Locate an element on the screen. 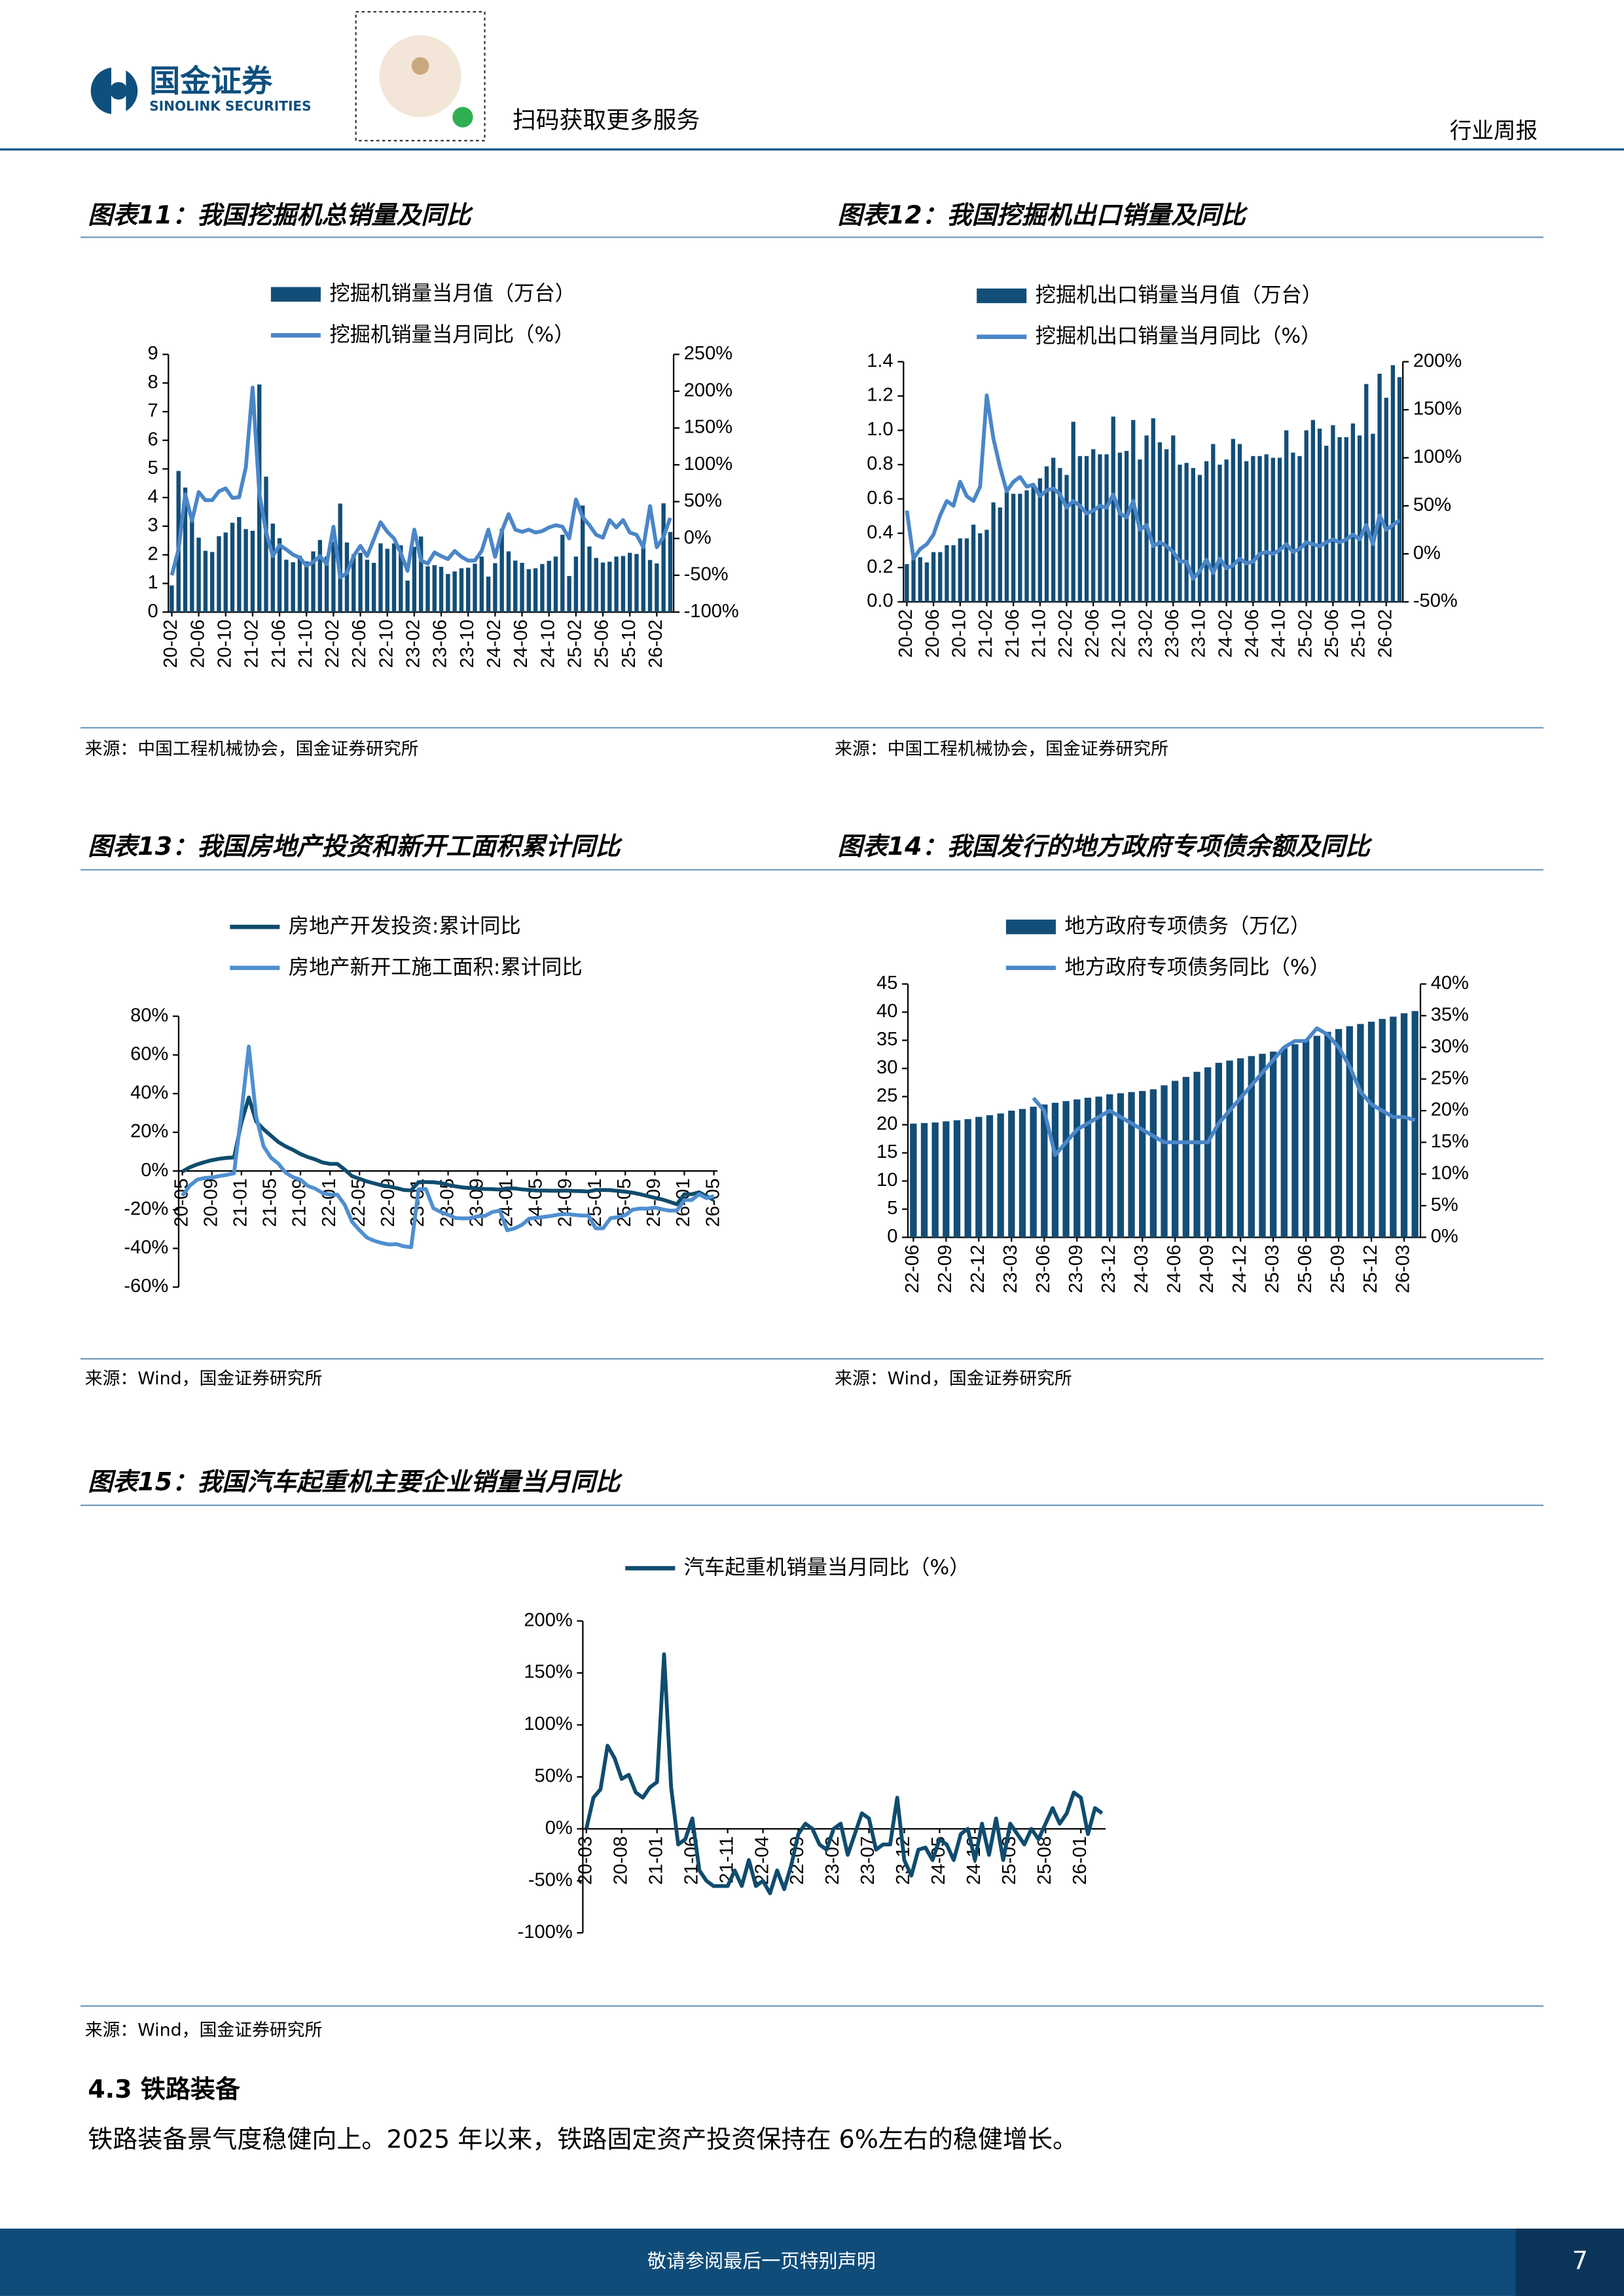  line-series is located at coordinates (1224, 1091).